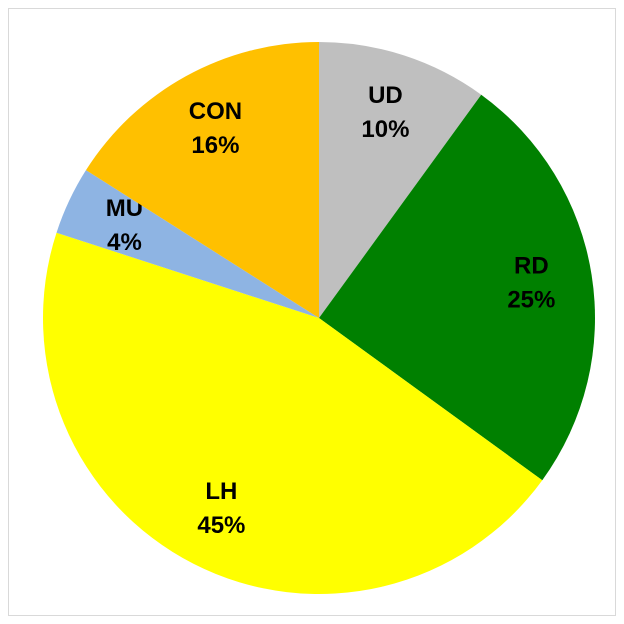 Image resolution: width=624 pixels, height=624 pixels. Describe the element at coordinates (221, 525) in the screenshot. I see `slice-value-label: 45%` at that location.